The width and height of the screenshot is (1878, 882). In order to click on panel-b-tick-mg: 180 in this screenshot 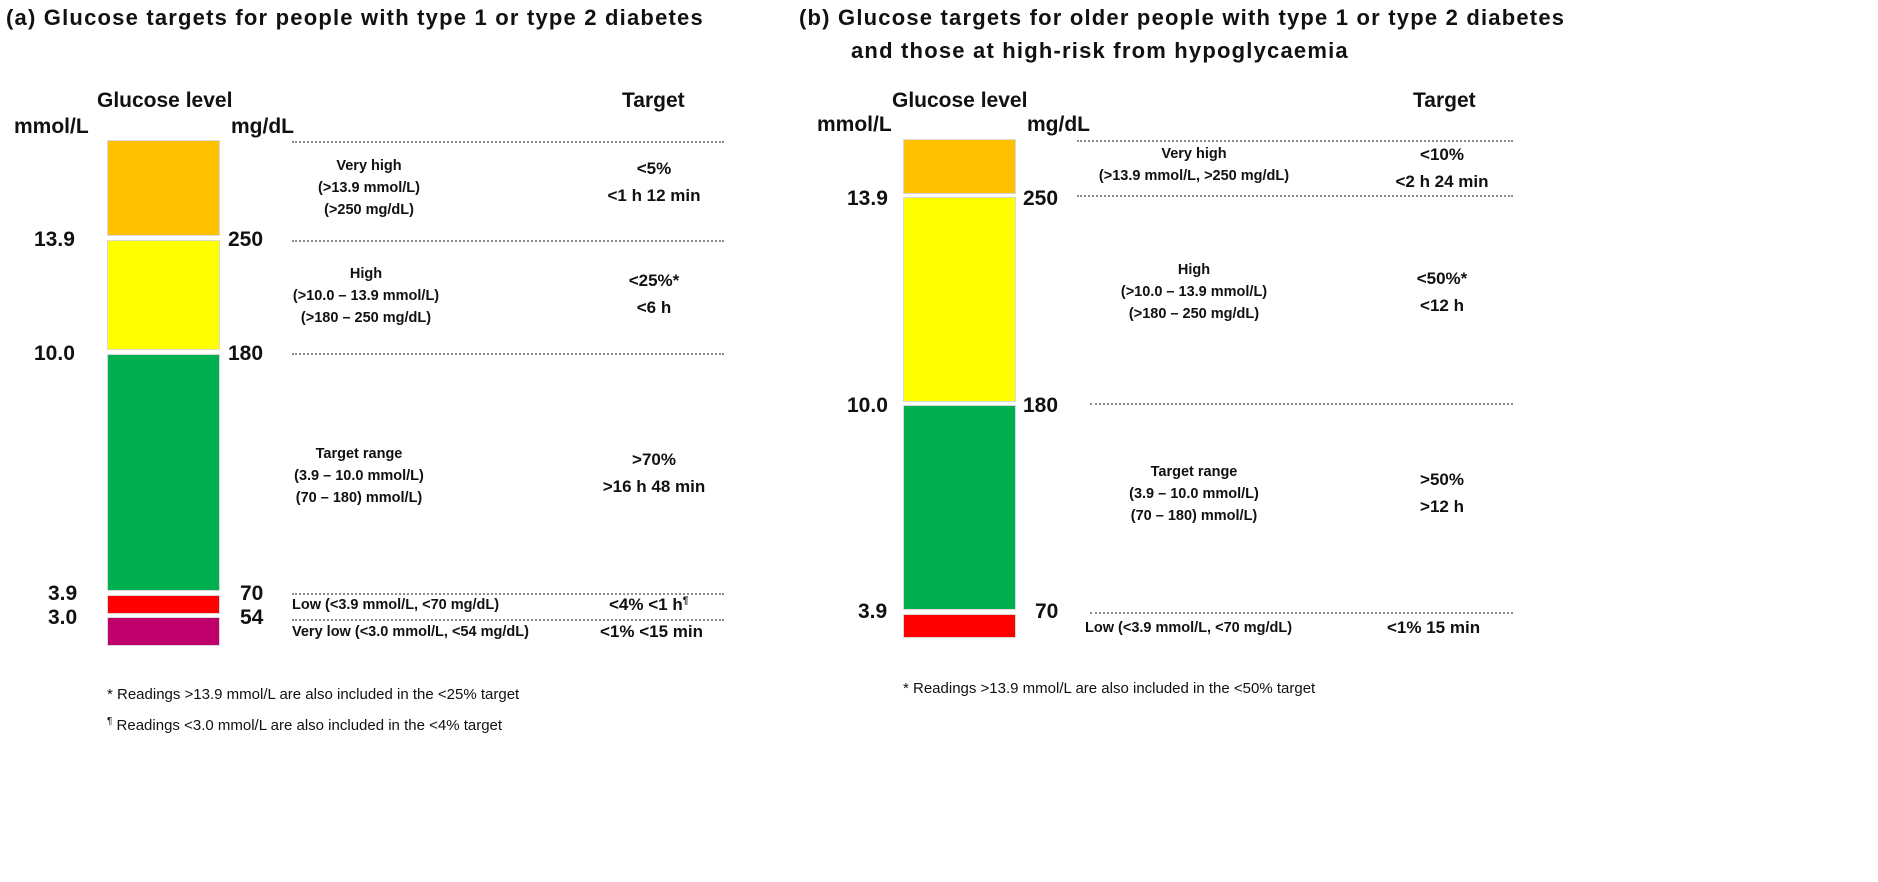, I will do `click(1041, 405)`.